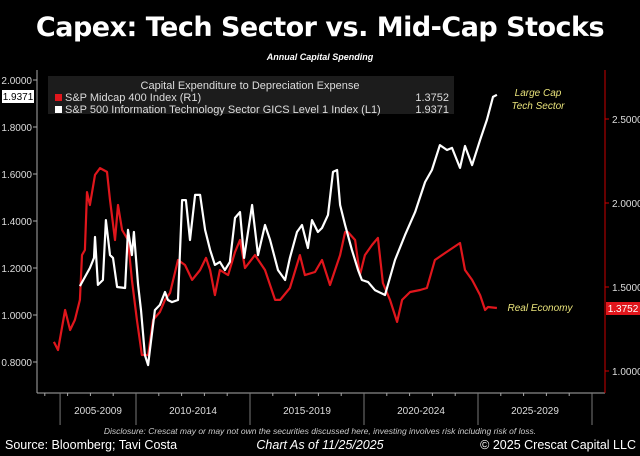 The image size is (640, 456). What do you see at coordinates (626, 288) in the screenshot?
I see `right-tick-label: 1.5000` at bounding box center [626, 288].